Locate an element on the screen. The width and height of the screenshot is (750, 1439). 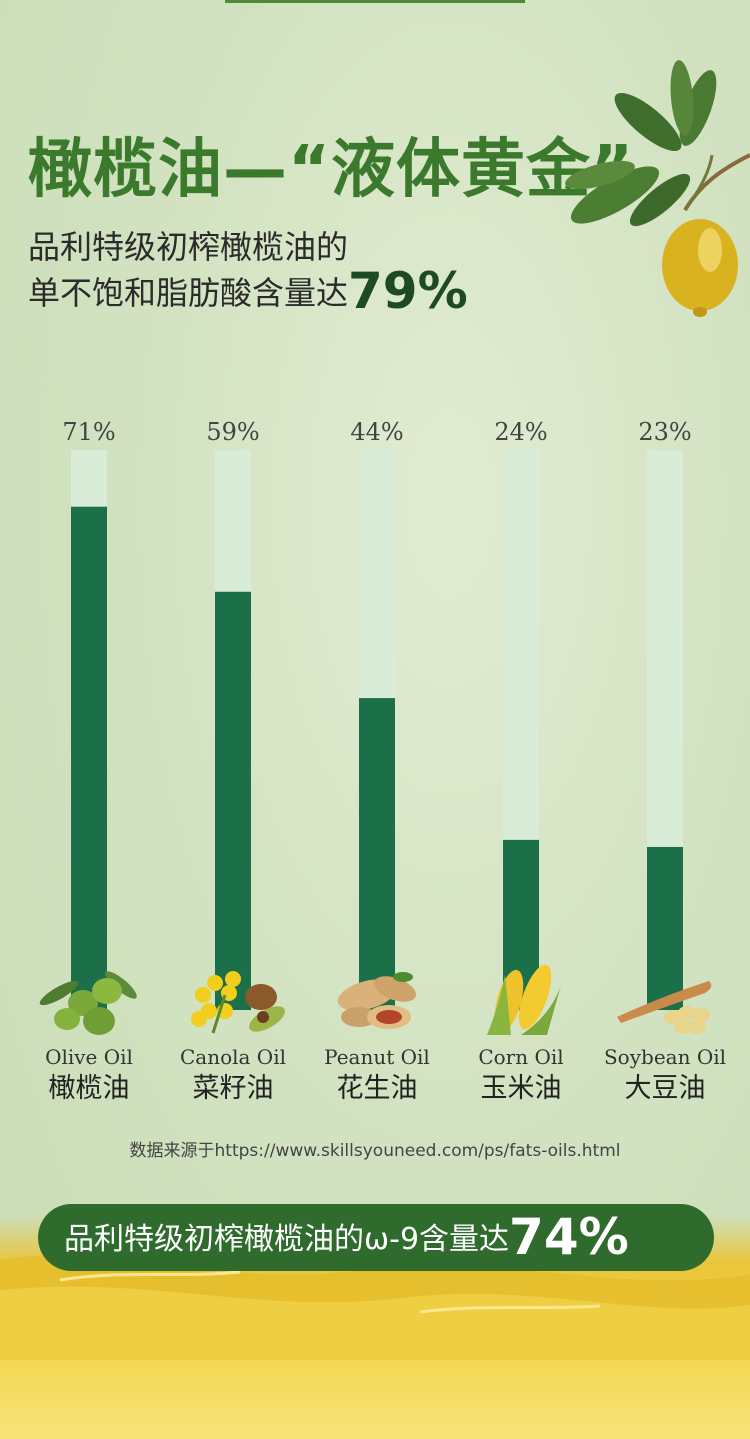
banner-value: 74% is located at coordinates (569, 1237).